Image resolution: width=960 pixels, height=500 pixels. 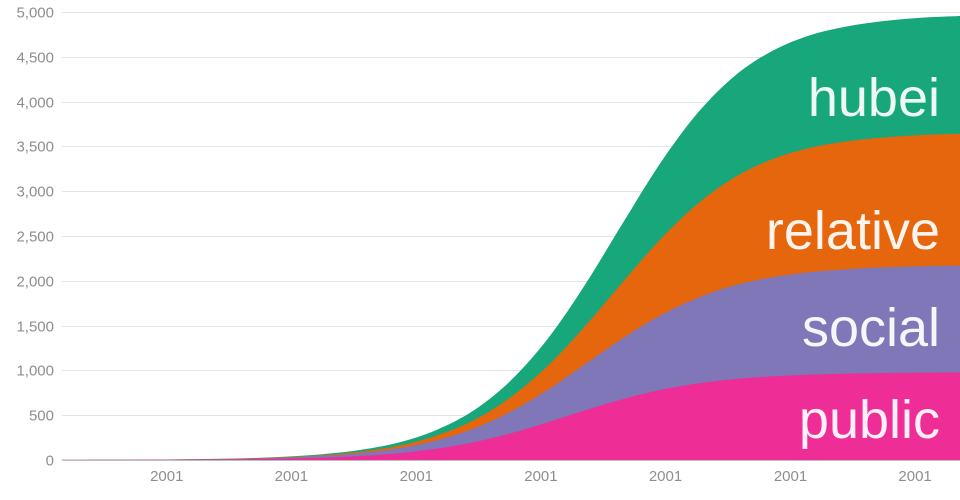 I want to click on y-axis-tick-label: 0, so click(x=50, y=461).